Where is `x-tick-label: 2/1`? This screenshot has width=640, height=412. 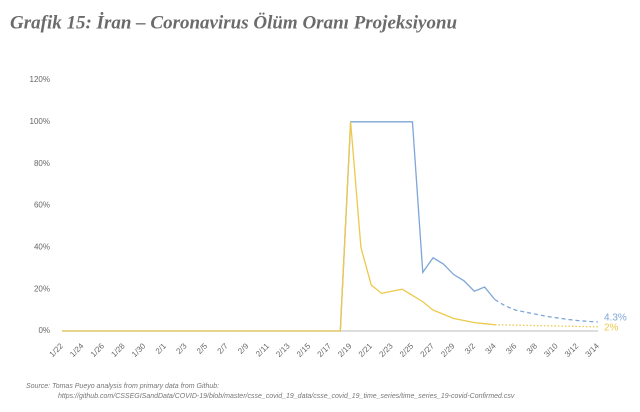
x-tick-label: 2/1 is located at coordinates (161, 348).